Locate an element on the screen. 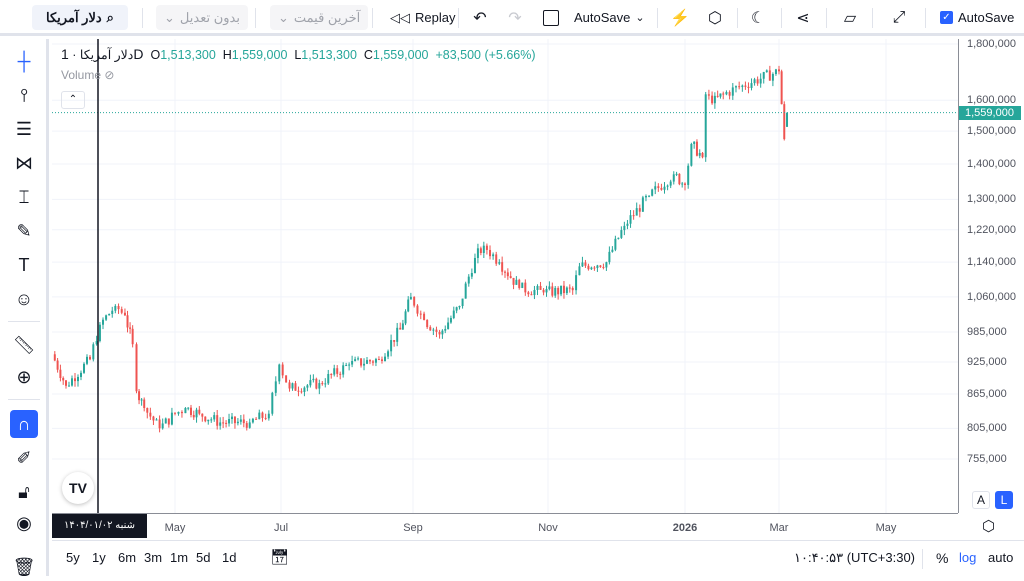  crosshair-icon: ┼ is located at coordinates (24, 60).